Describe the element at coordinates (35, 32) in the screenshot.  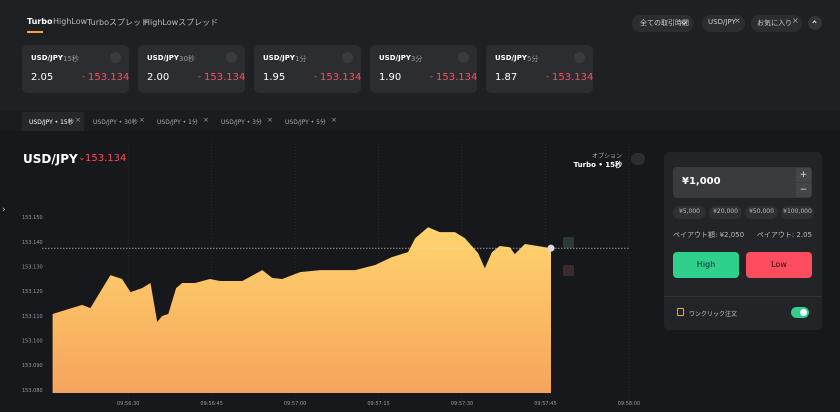
I see `nav-underline` at that location.